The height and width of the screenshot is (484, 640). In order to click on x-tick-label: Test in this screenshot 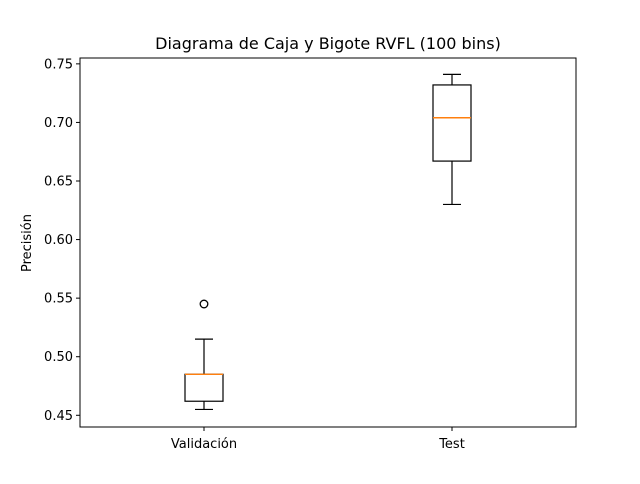, I will do `click(451, 444)`.